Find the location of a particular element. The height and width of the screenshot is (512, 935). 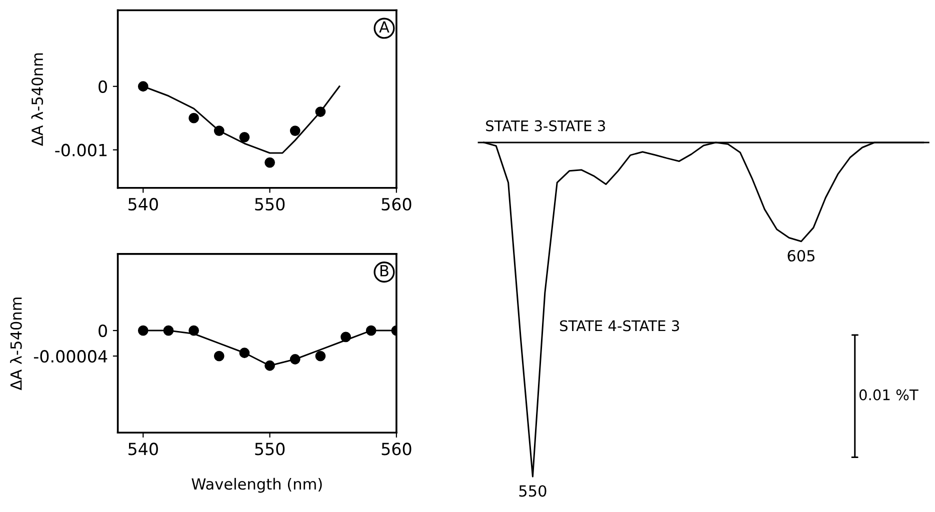

text: B is located at coordinates (384, 270).